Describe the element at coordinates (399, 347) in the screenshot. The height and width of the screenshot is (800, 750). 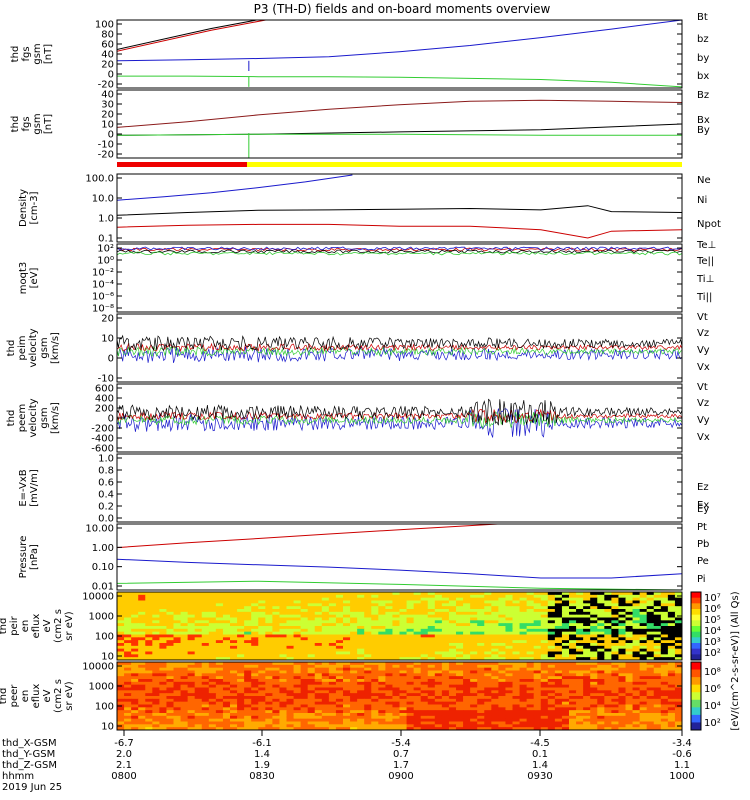
I see `velocity-trace` at that location.